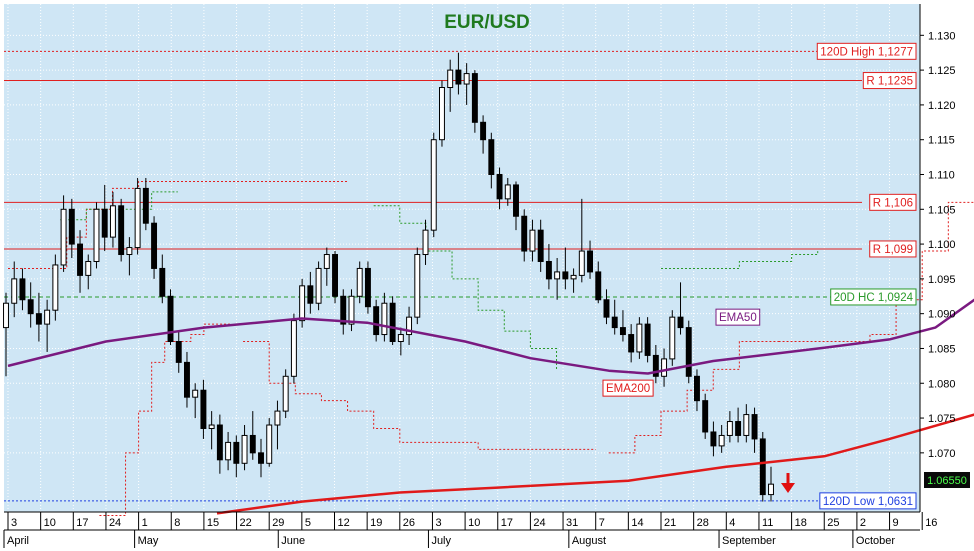  Describe the element at coordinates (866, 52) in the screenshot. I see `level-label-text: 120D High 1,1277` at that location.